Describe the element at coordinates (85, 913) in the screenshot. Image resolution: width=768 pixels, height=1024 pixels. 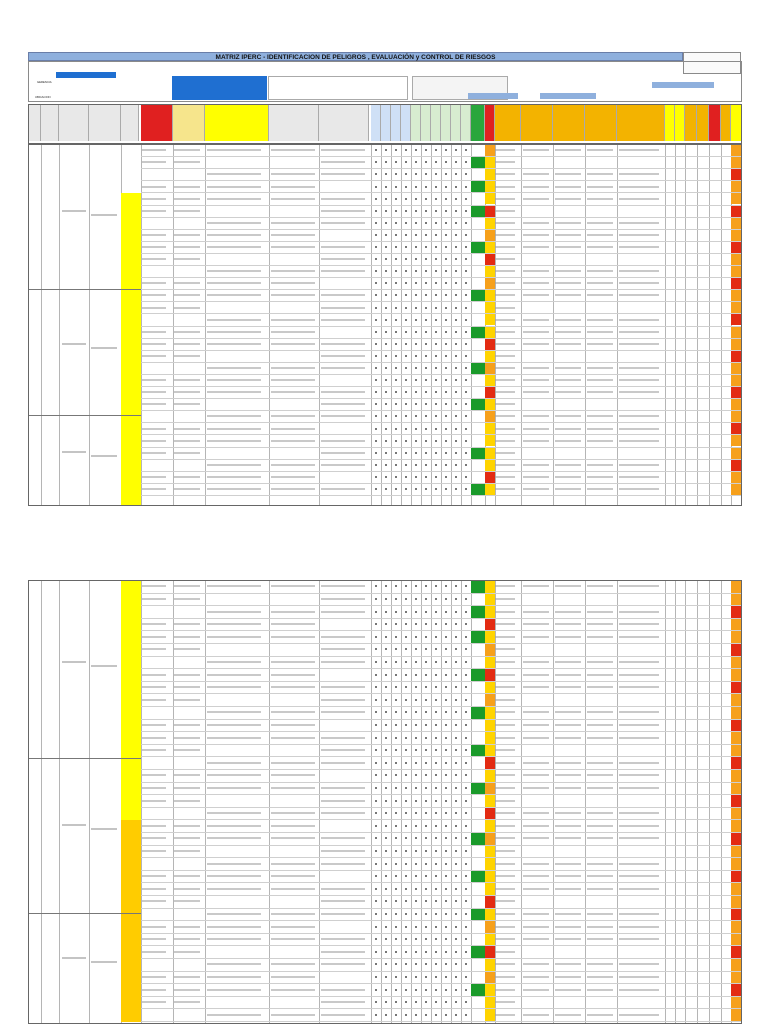
I see `section-divider` at that location.